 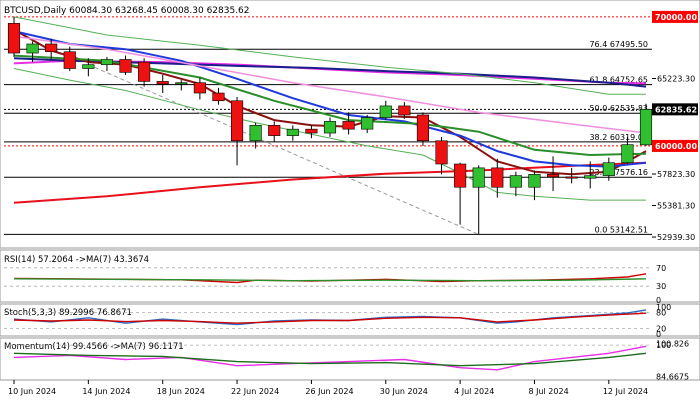 I want to click on momentum-label: Momentum(14) 99.4566 ->MA(7) 96.1171, so click(x=94, y=347).